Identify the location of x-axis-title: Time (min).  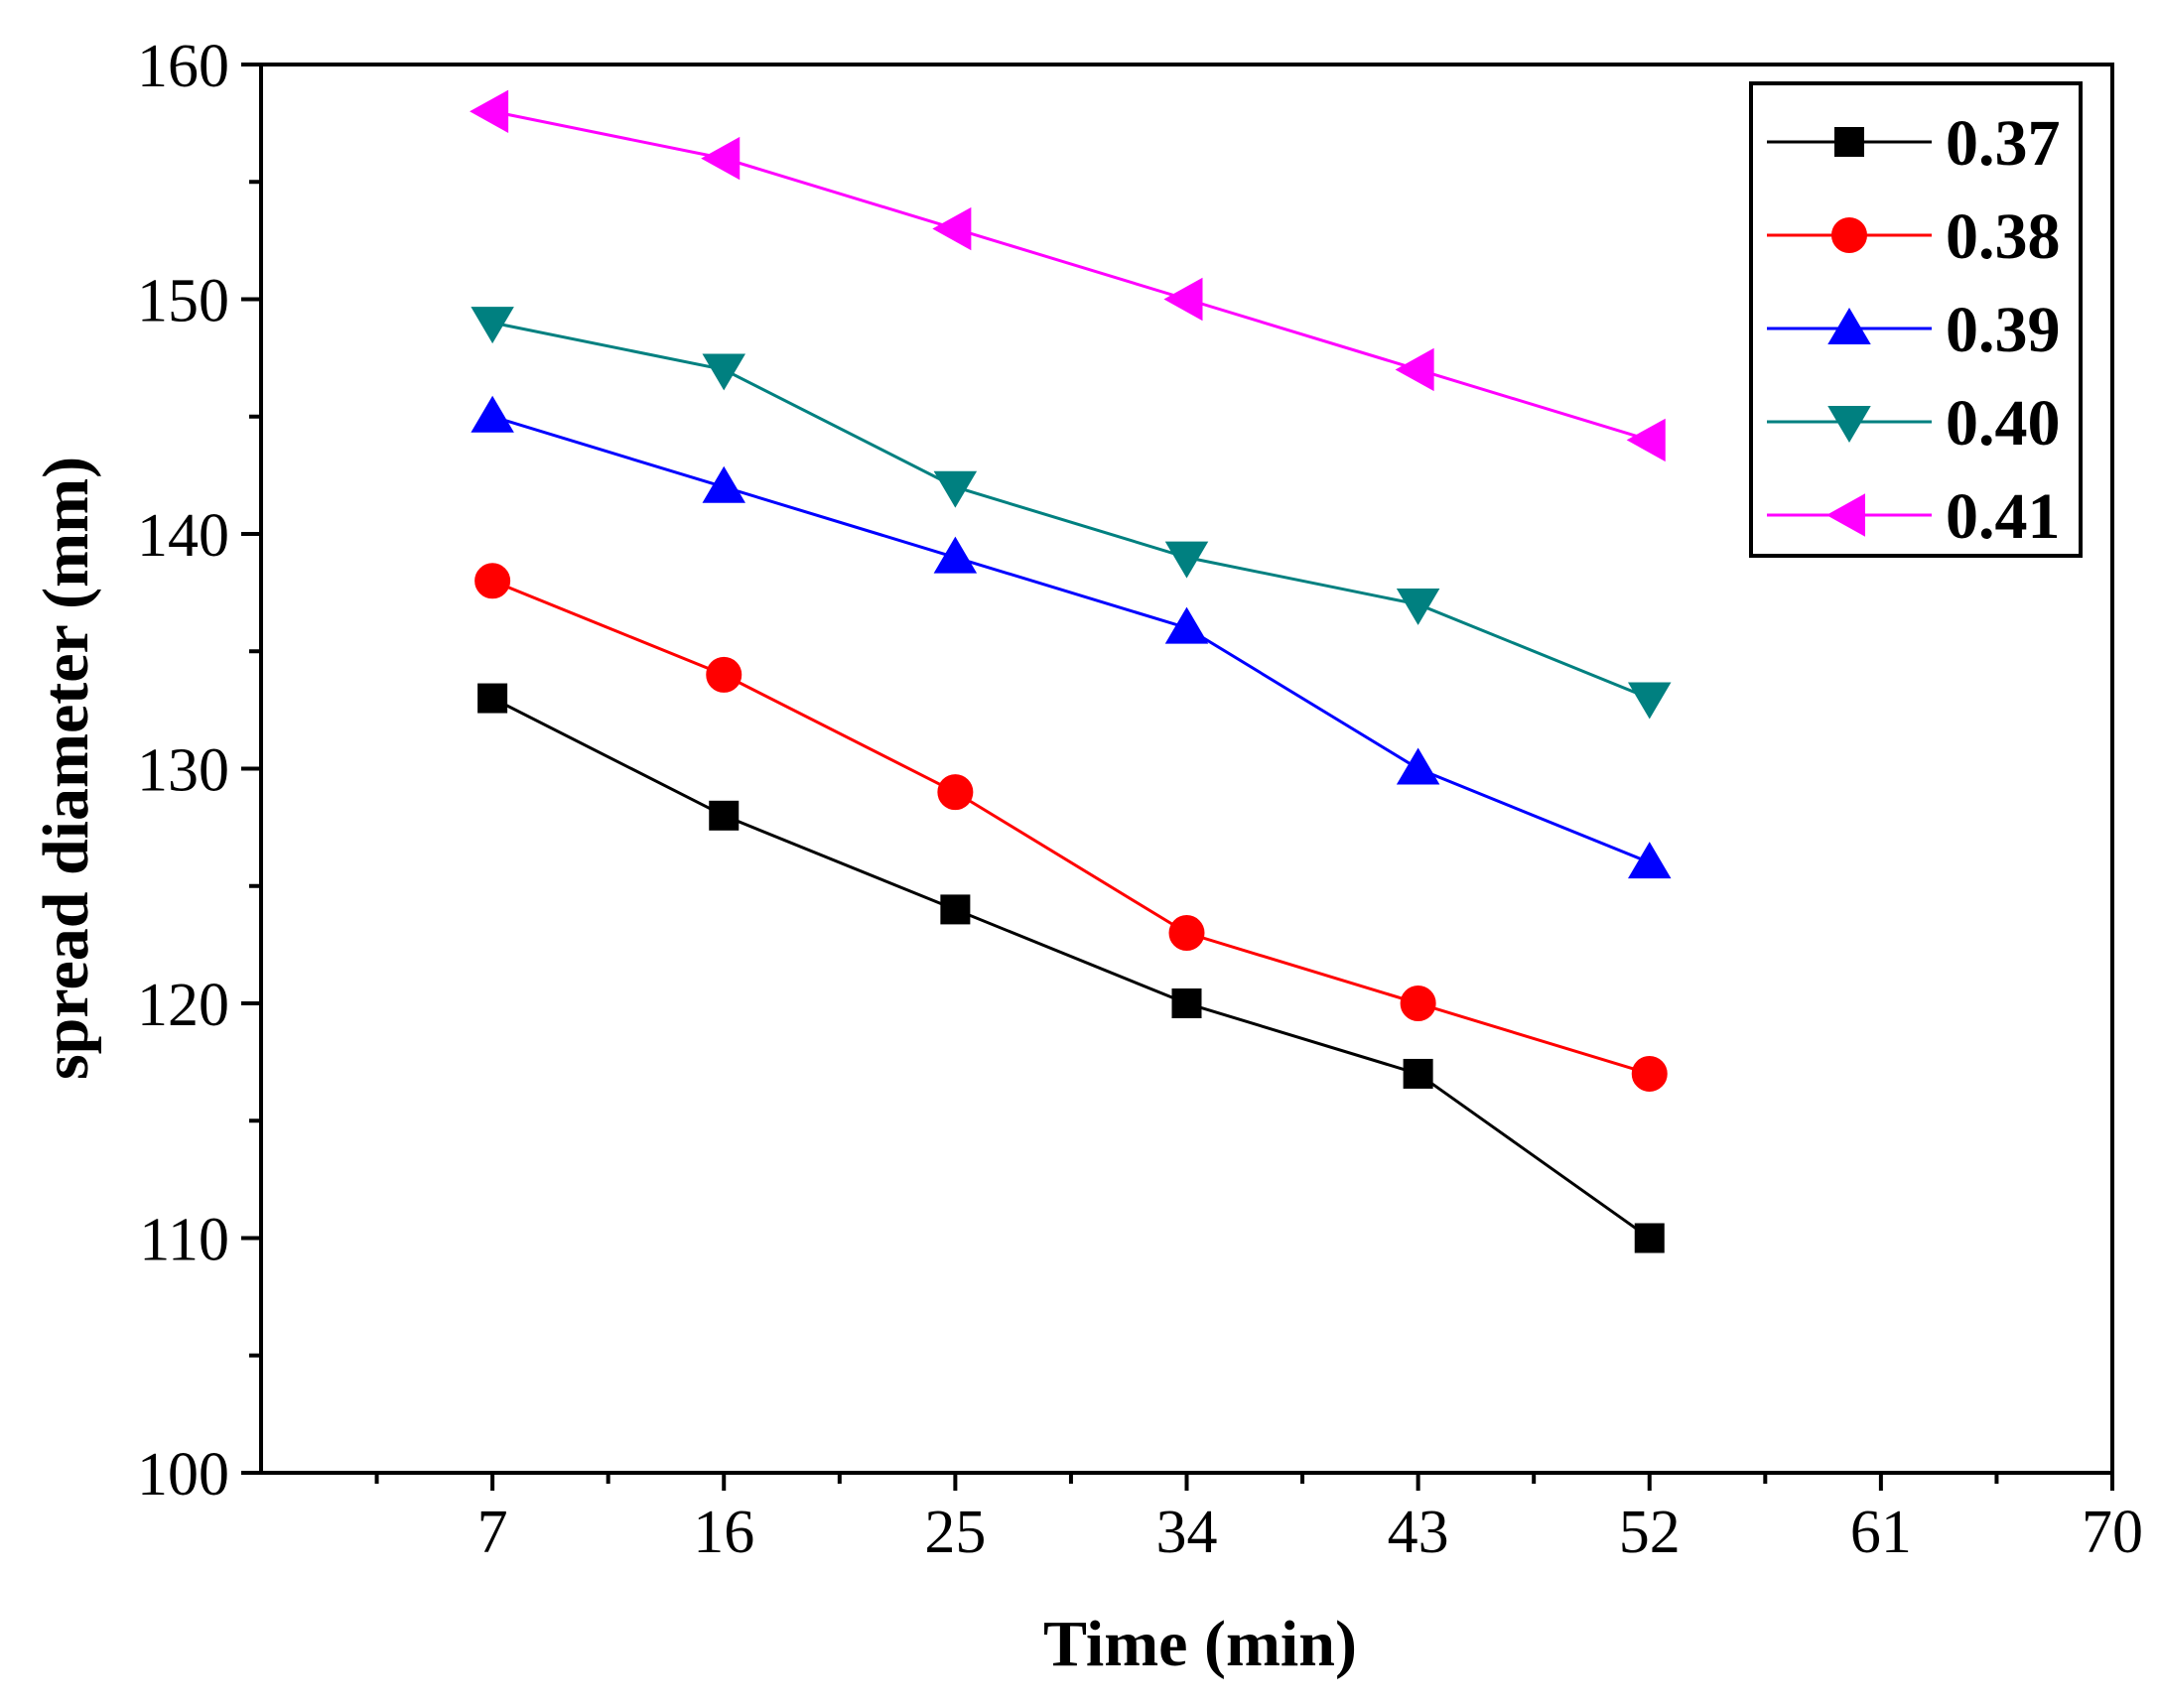
(1200, 1644).